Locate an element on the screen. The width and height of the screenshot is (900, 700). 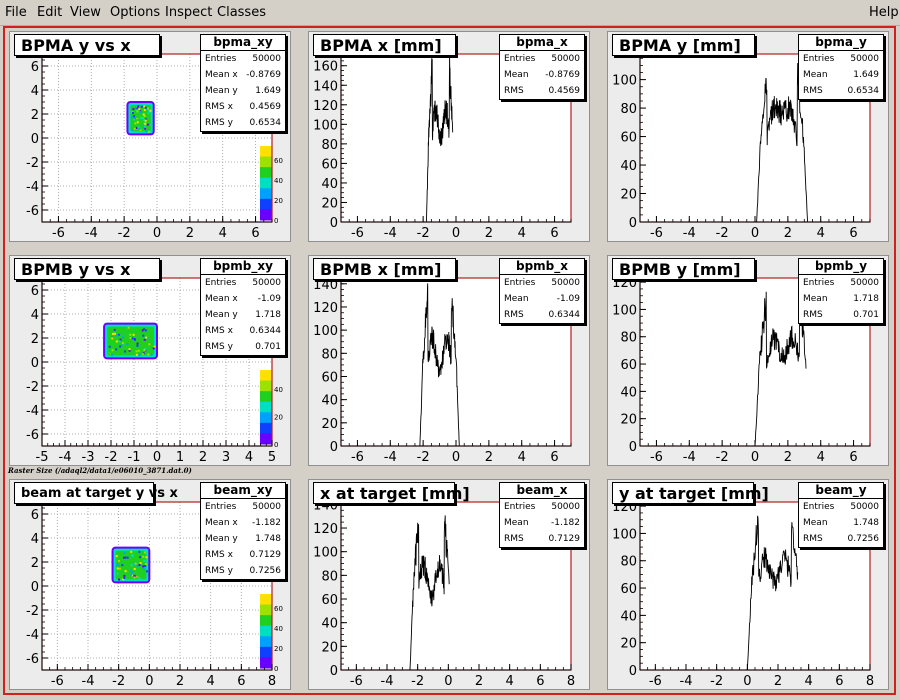
menu-edit: Edit is located at coordinates (50, 12).